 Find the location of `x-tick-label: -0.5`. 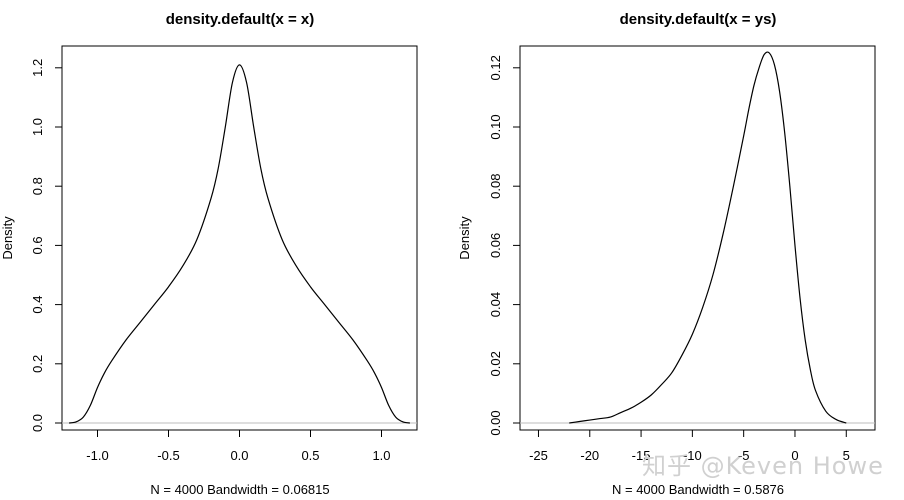

x-tick-label: -0.5 is located at coordinates (168, 455).